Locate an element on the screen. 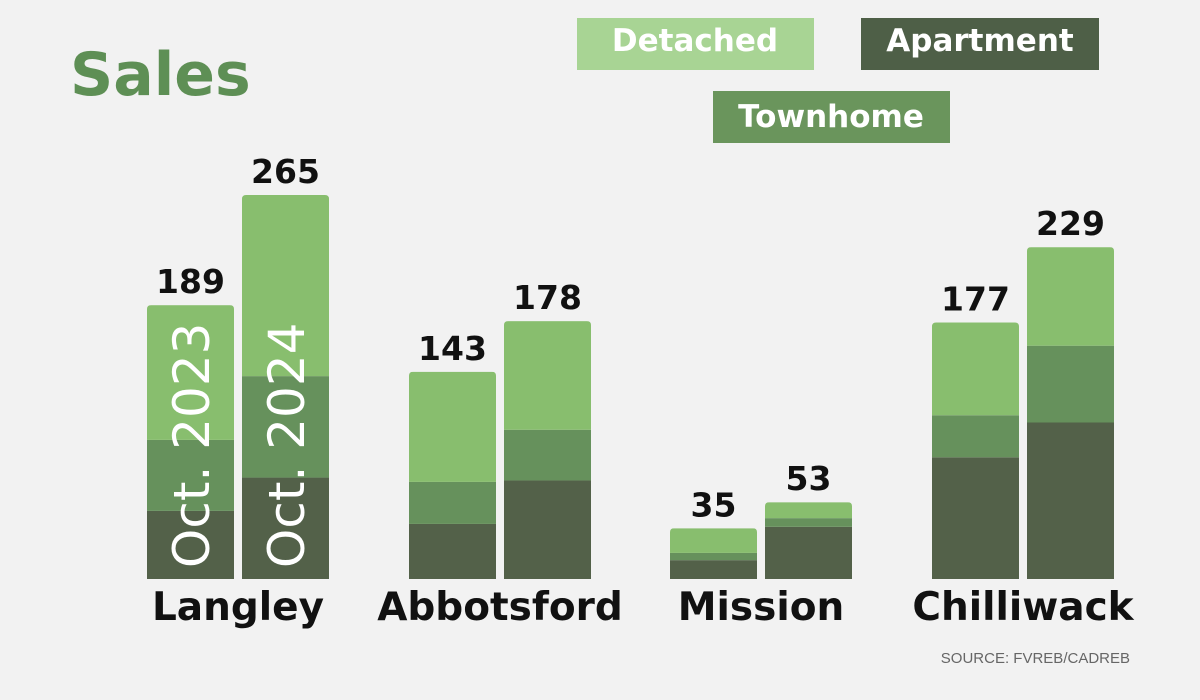 This screenshot has width=1200, height=700. category-label-chilliwack: Chilliwack is located at coordinates (1023, 607).